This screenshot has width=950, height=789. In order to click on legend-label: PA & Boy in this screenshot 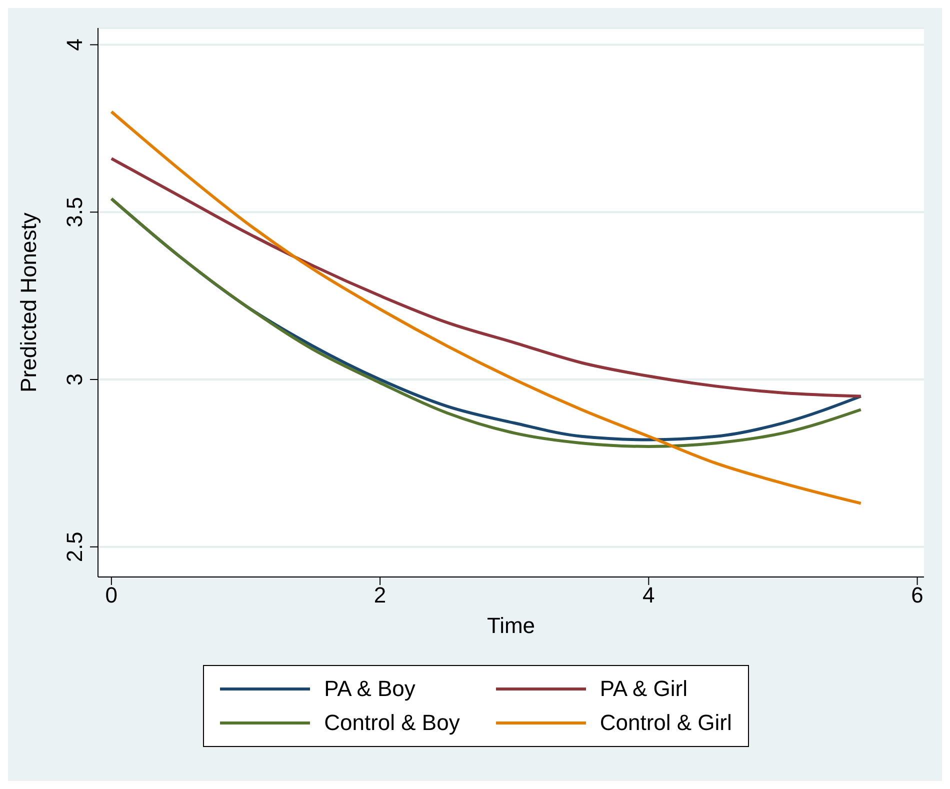, I will do `click(370, 689)`.